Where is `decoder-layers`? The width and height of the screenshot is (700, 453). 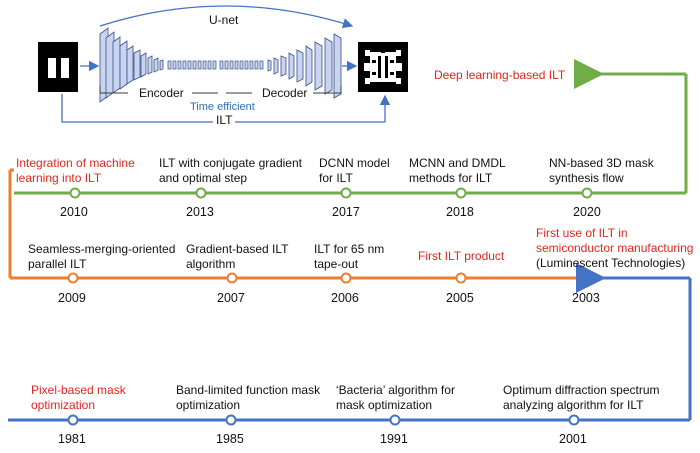 decoder-layers is located at coordinates (304, 66).